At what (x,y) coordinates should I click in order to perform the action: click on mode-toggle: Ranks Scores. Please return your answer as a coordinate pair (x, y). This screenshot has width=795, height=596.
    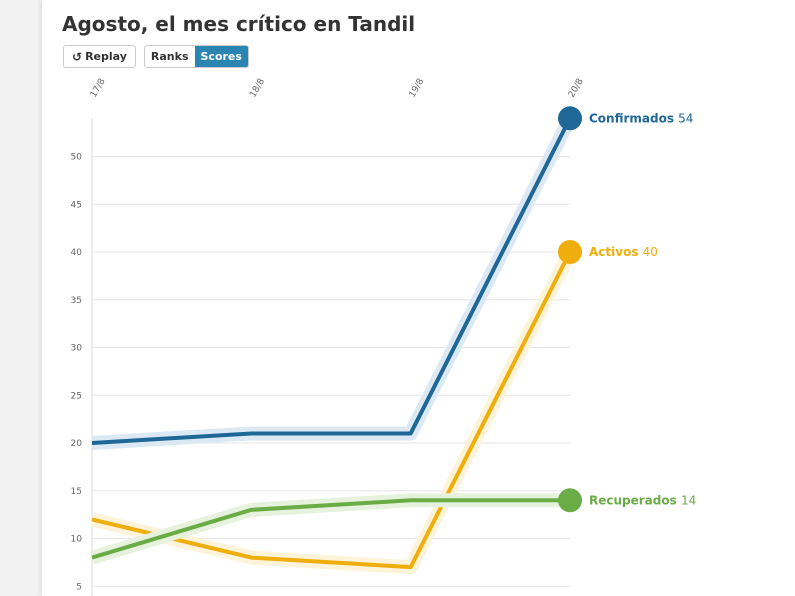
    Looking at the image, I should click on (196, 56).